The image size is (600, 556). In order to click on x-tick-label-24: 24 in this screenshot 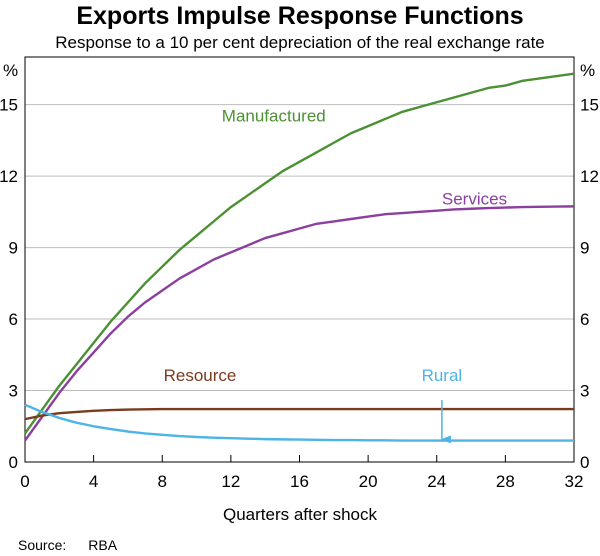, I will do `click(436, 481)`.